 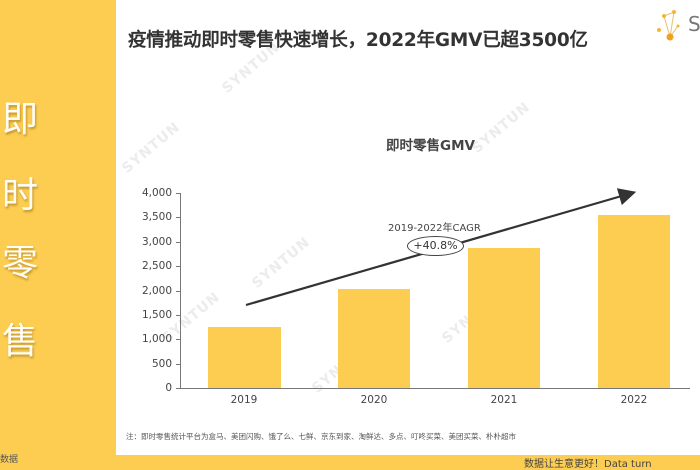 What do you see at coordinates (156, 339) in the screenshot?
I see `y-tick: 1,000` at bounding box center [156, 339].